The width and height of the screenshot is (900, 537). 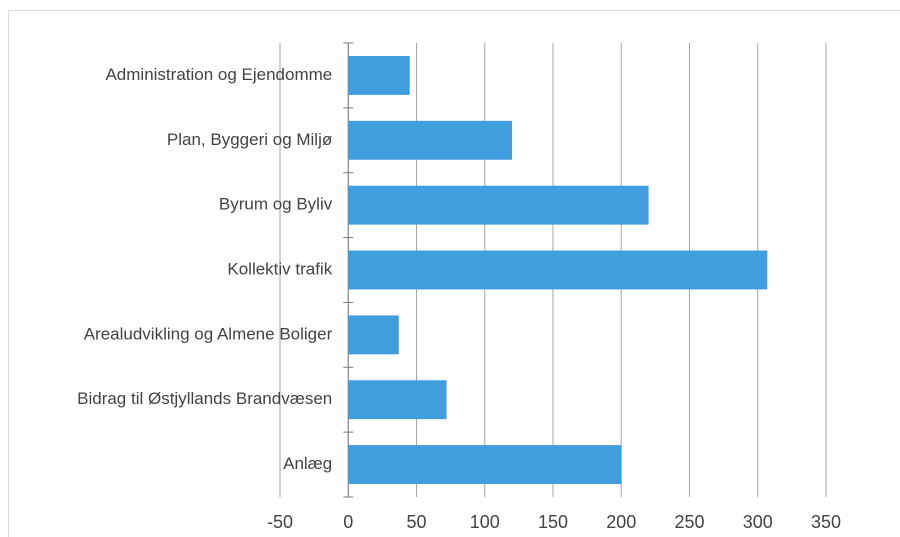 I want to click on x-tick-label: 100, so click(x=485, y=522).